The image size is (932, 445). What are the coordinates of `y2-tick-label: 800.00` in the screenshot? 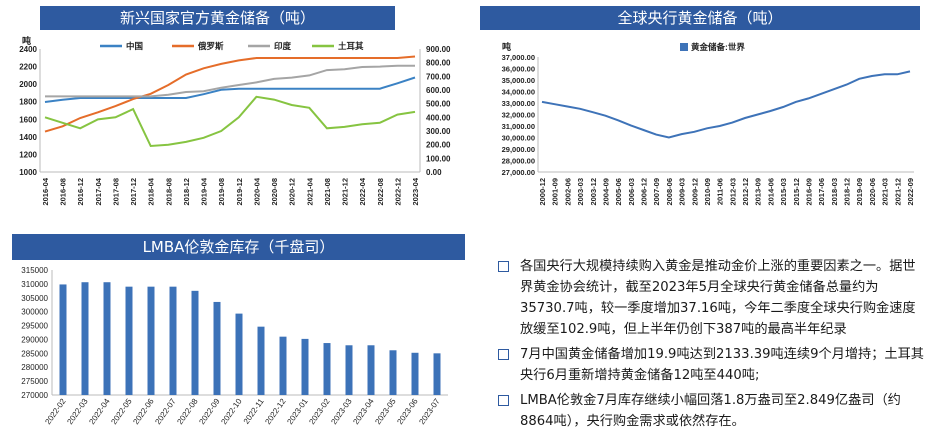 It's located at (438, 63).